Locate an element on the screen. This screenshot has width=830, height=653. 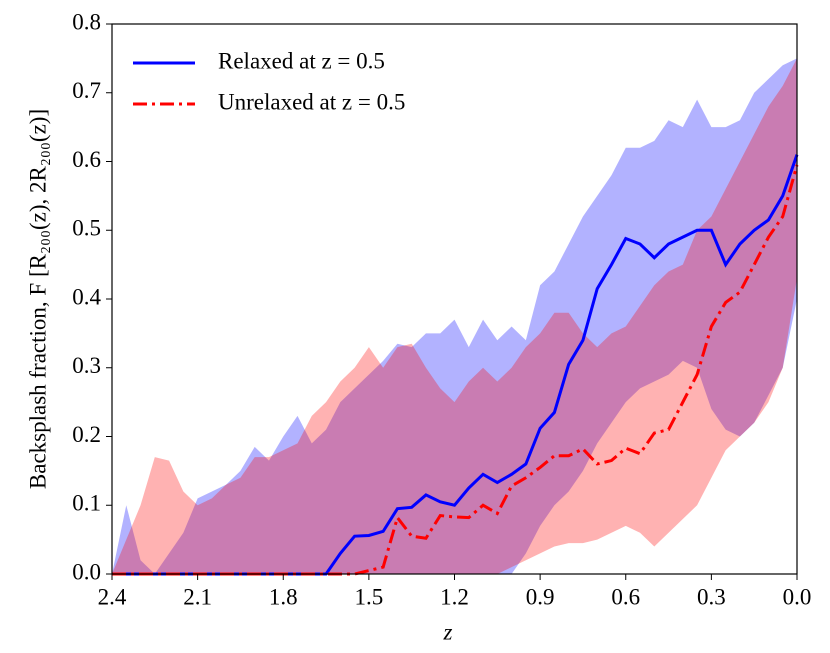
x-tick-label: 1.2 is located at coordinates (454, 596).